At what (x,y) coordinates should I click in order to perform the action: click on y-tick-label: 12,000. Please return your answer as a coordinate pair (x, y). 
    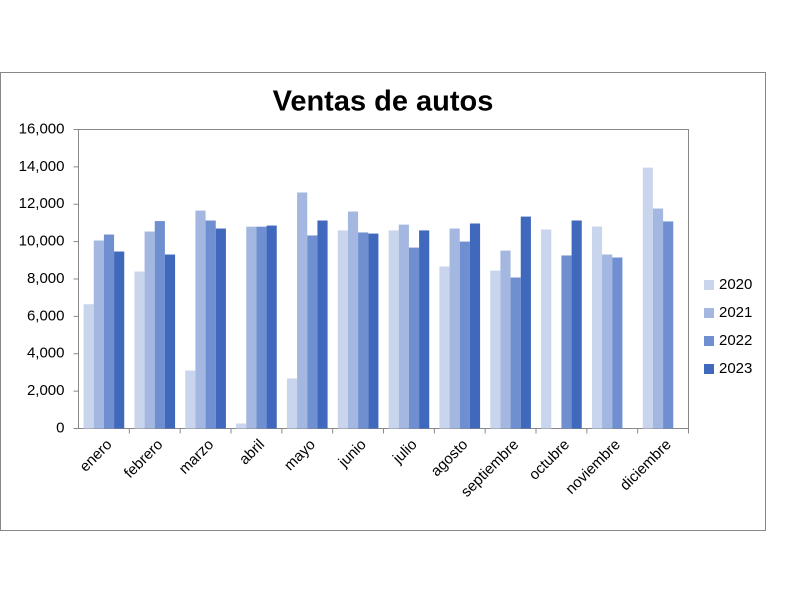
    Looking at the image, I should click on (42, 203).